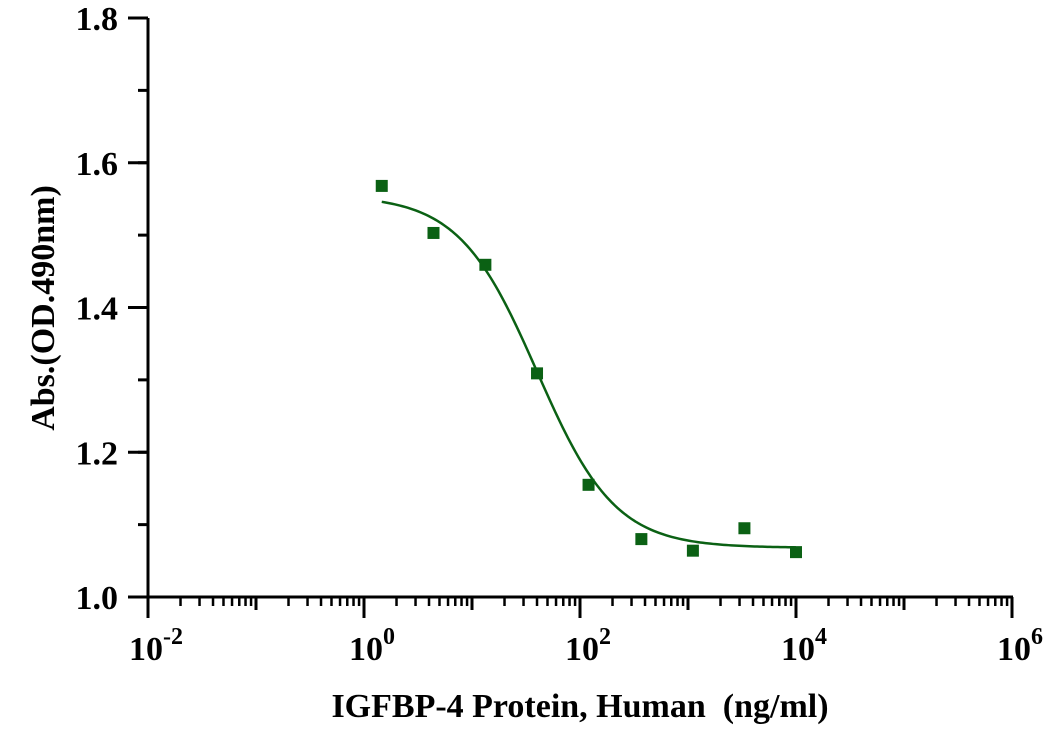  I want to click on x-tick-label-exponent: 2, so click(605, 637).